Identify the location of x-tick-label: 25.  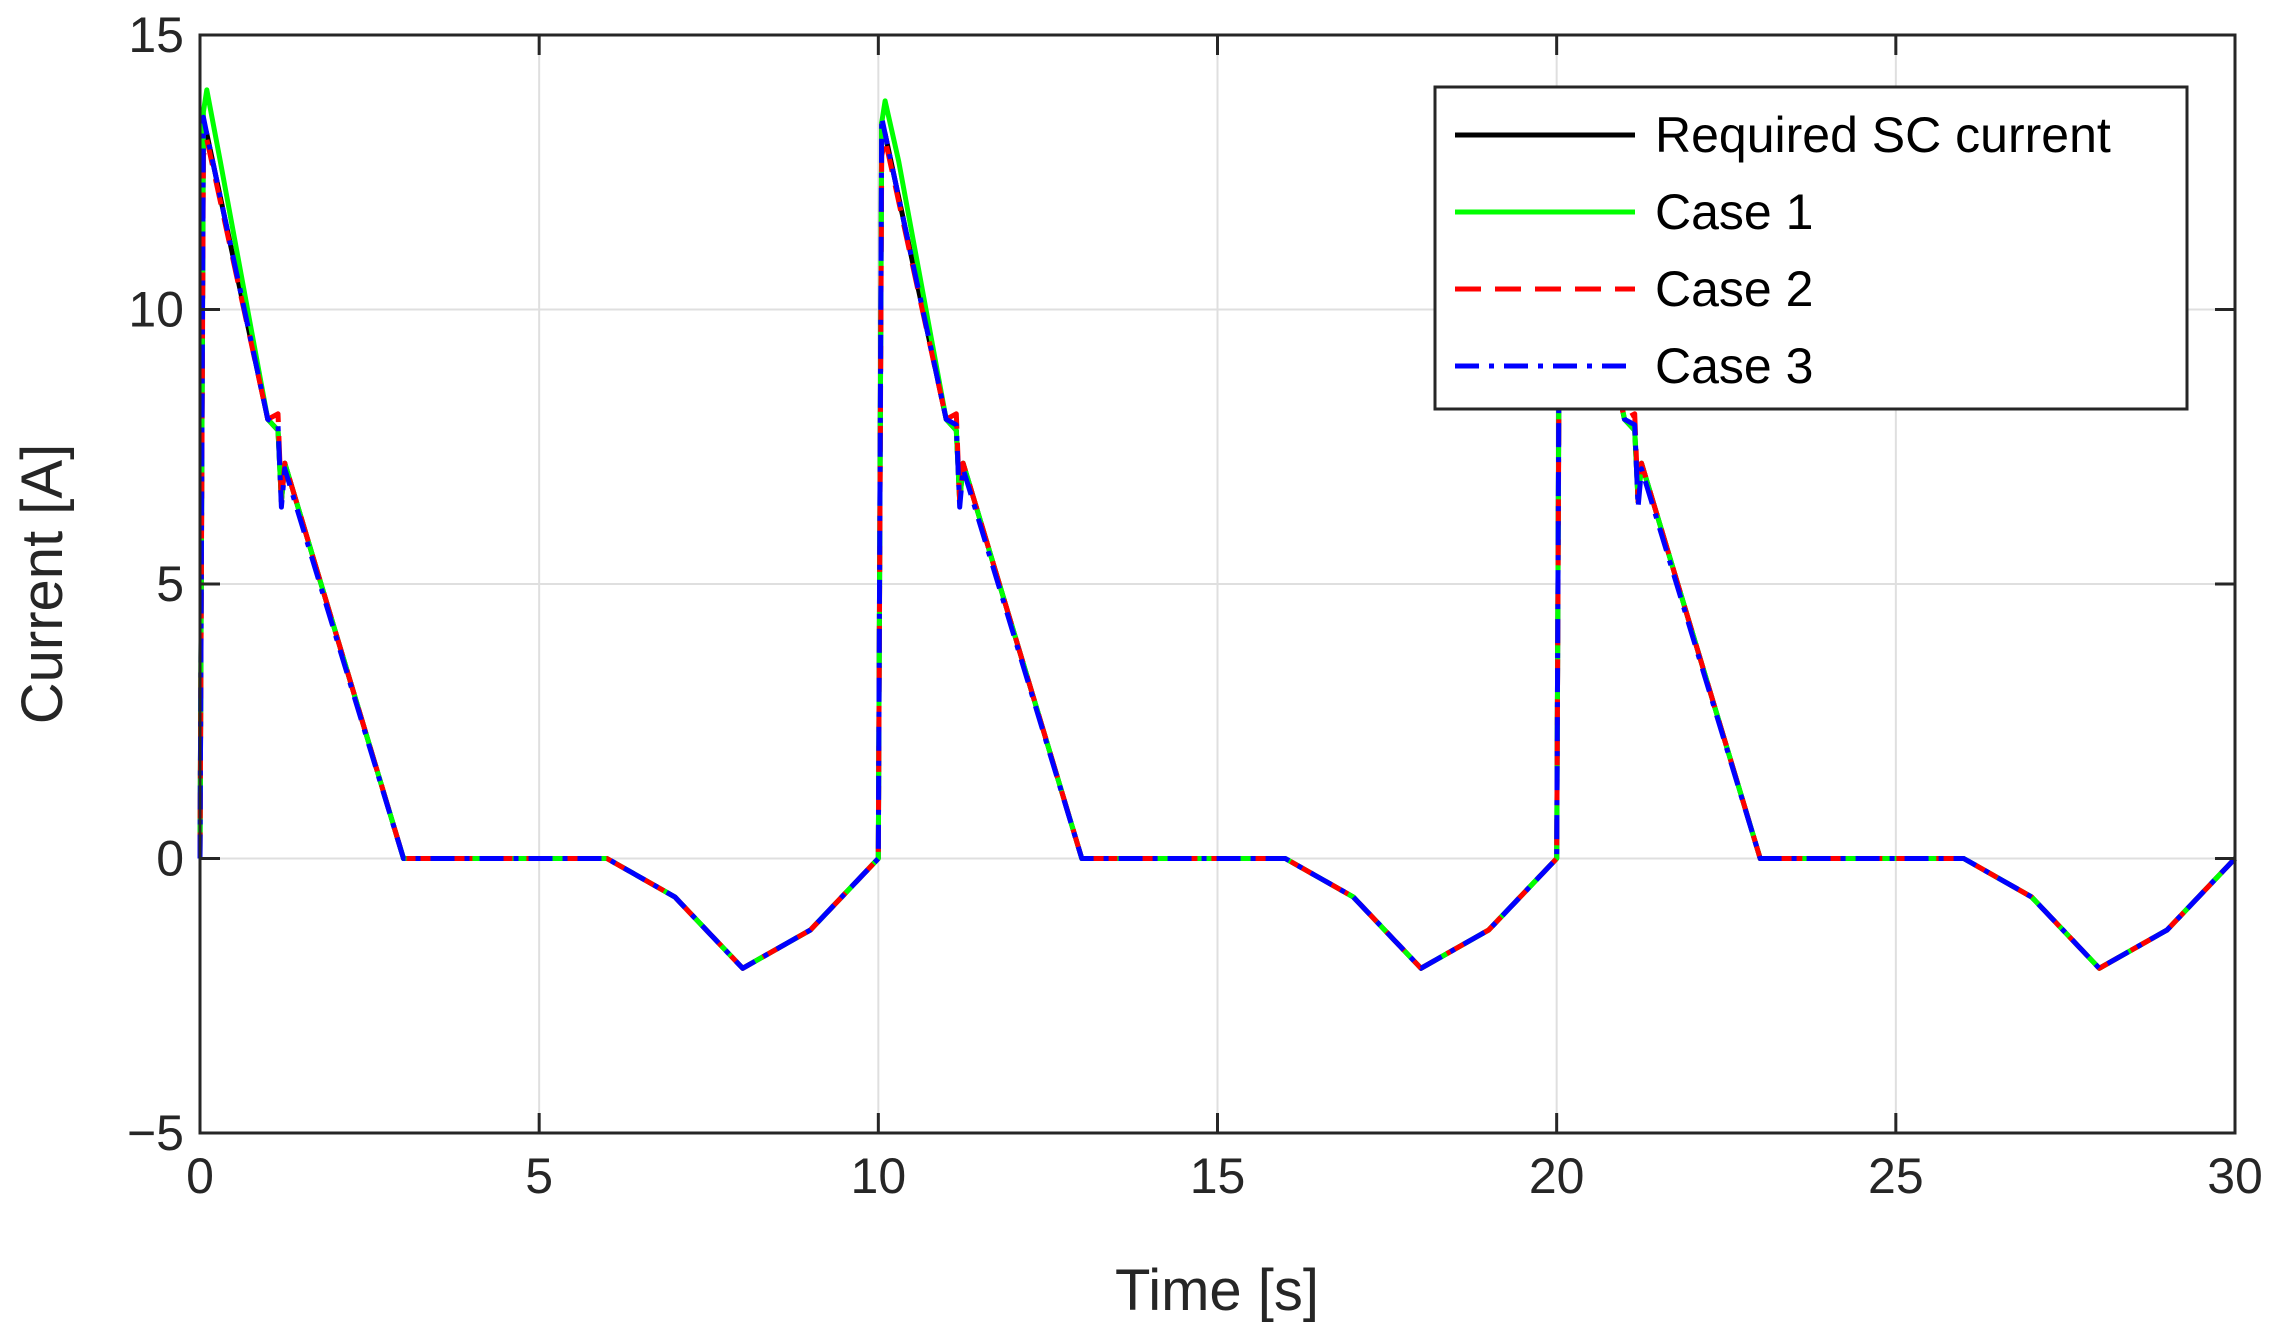
(1896, 1176).